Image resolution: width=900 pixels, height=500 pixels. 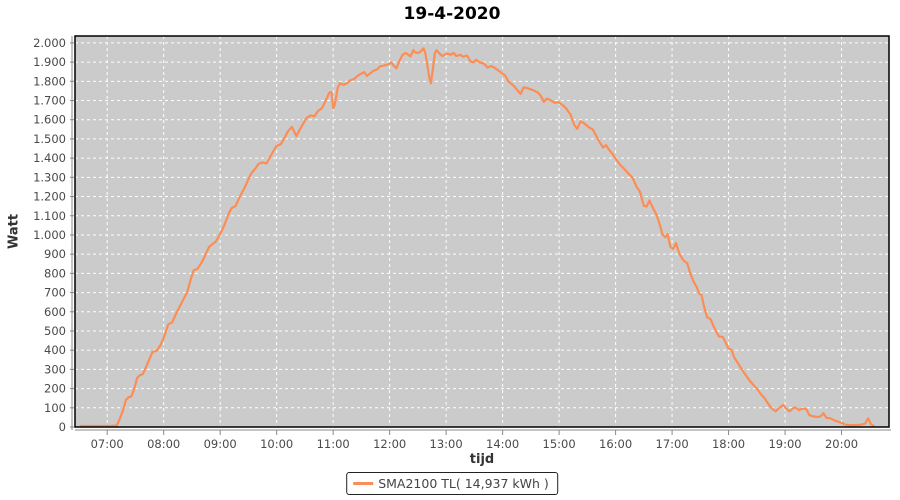 What do you see at coordinates (615, 444) in the screenshot?
I see `x-tick-label: 16:00` at bounding box center [615, 444].